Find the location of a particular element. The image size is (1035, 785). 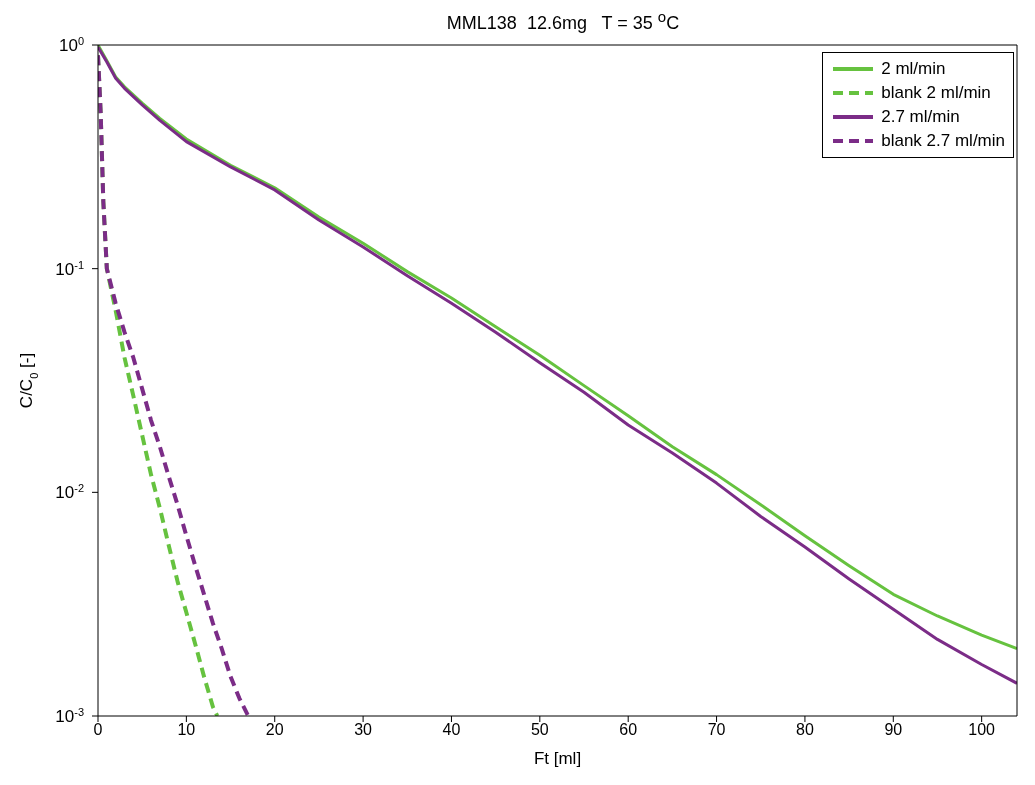

legend-label: 2.7 ml/min is located at coordinates (920, 117).